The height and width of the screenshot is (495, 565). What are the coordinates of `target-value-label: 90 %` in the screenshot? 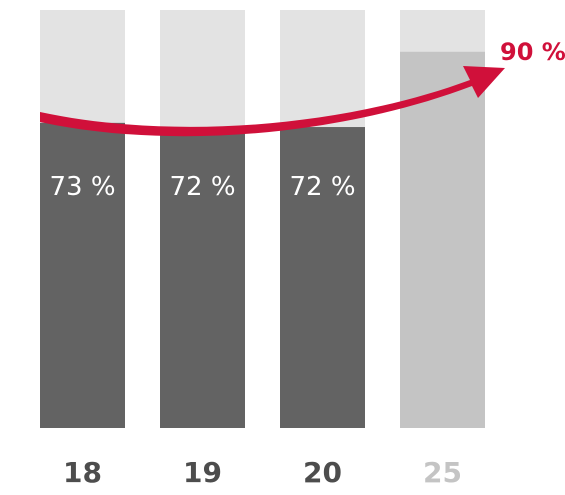 It's located at (532, 52).